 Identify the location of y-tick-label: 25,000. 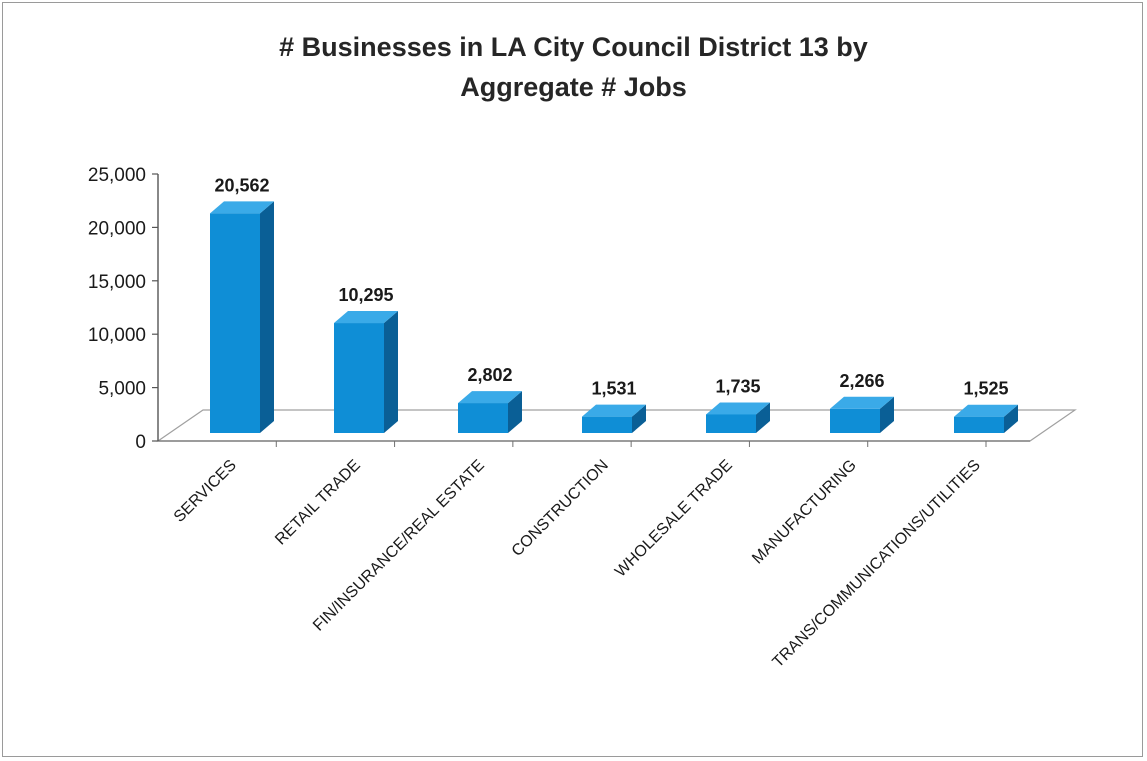
(117, 175).